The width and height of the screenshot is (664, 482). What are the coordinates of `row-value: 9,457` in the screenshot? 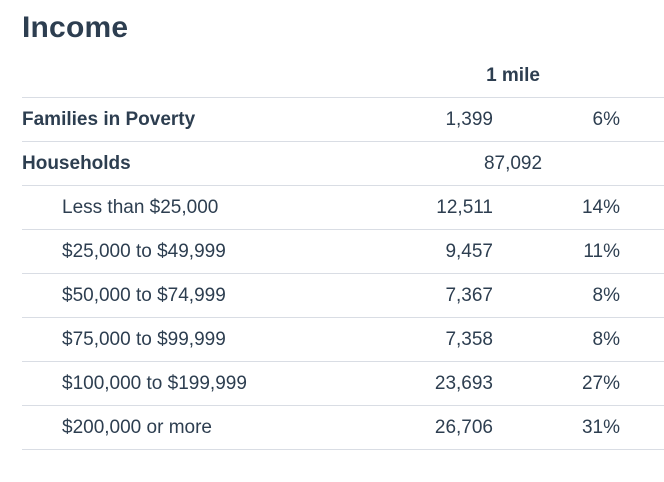 It's located at (469, 251).